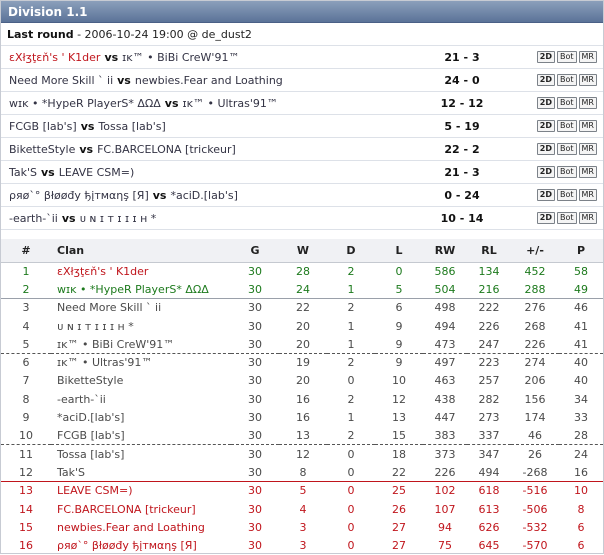 Image resolution: width=604 pixels, height=555 pixels. I want to click on match-score: 0 - 24, so click(462, 195).